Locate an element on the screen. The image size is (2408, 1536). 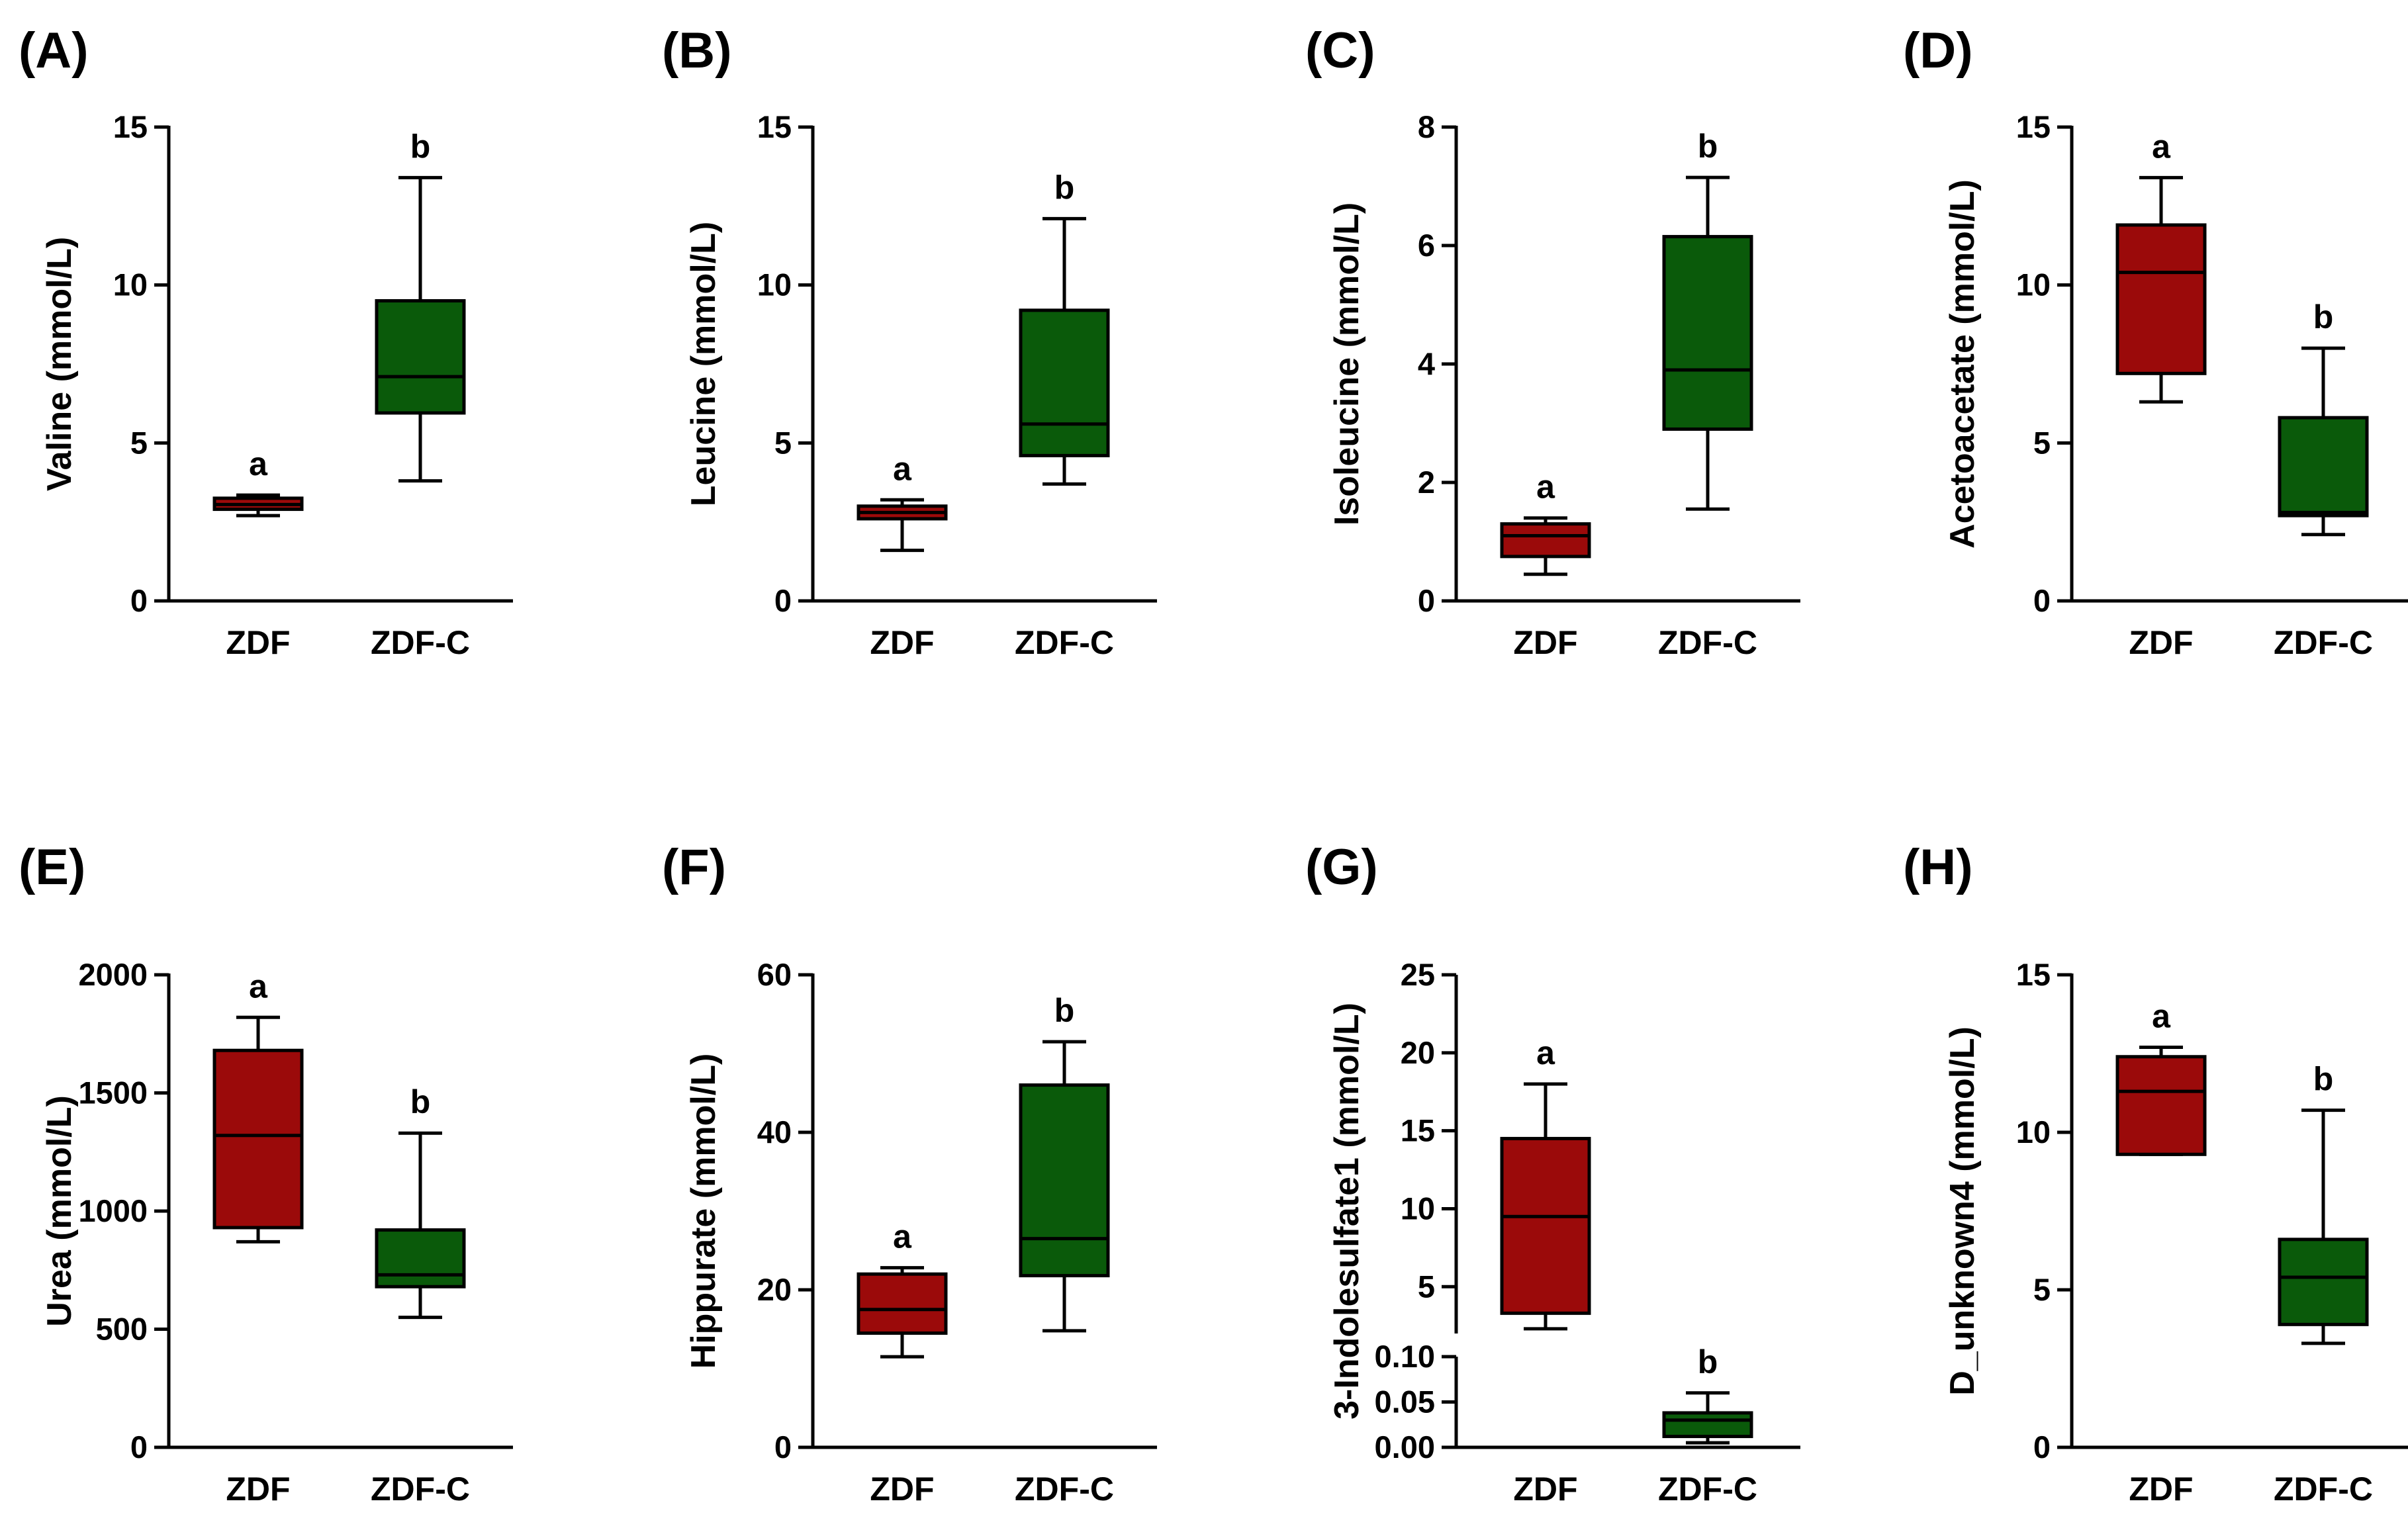
y-tick-label: 40 is located at coordinates (775, 1132).